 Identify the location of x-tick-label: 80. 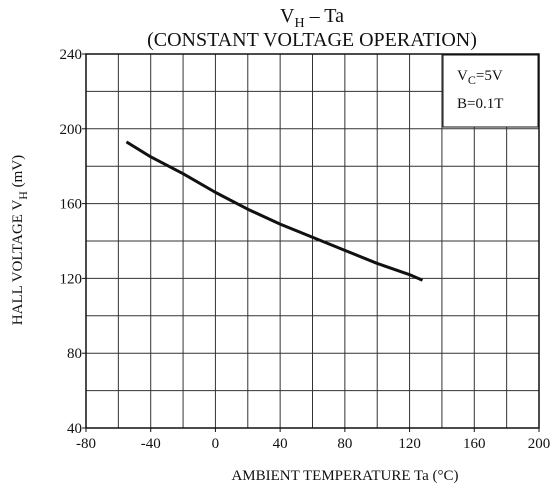
(344, 444).